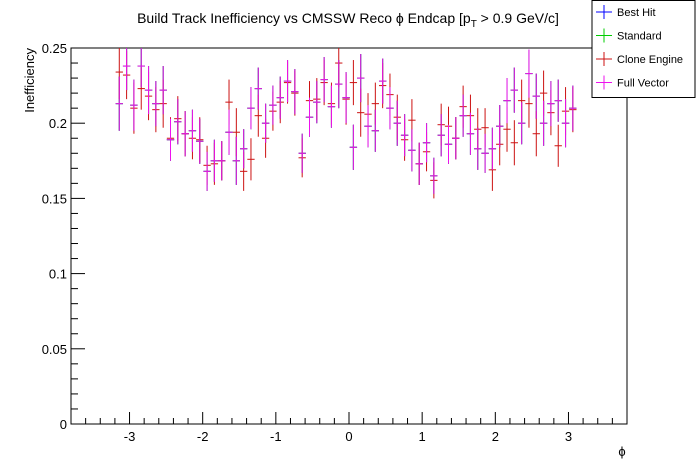  I want to click on legend-label: Standard, so click(639, 37).